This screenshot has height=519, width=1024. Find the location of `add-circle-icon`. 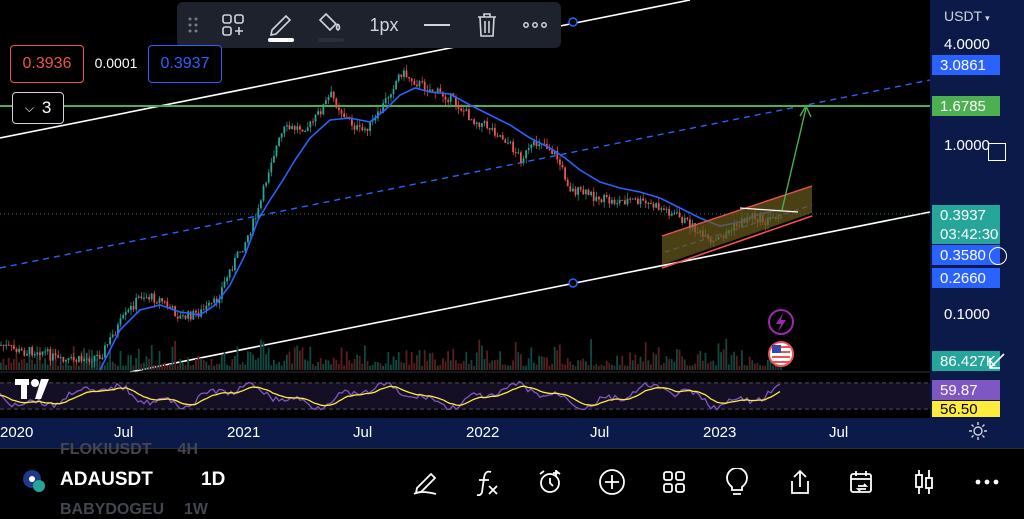

add-circle-icon is located at coordinates (612, 482).